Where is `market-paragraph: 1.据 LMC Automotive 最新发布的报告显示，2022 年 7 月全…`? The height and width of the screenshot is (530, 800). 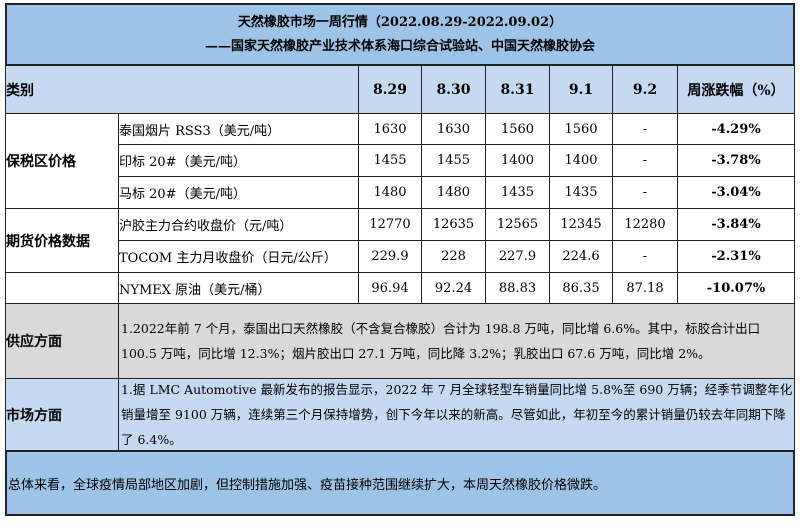
market-paragraph: 1.据 LMC Automotive 最新发布的报告显示，2022 年 7 月全… is located at coordinates (457, 414).